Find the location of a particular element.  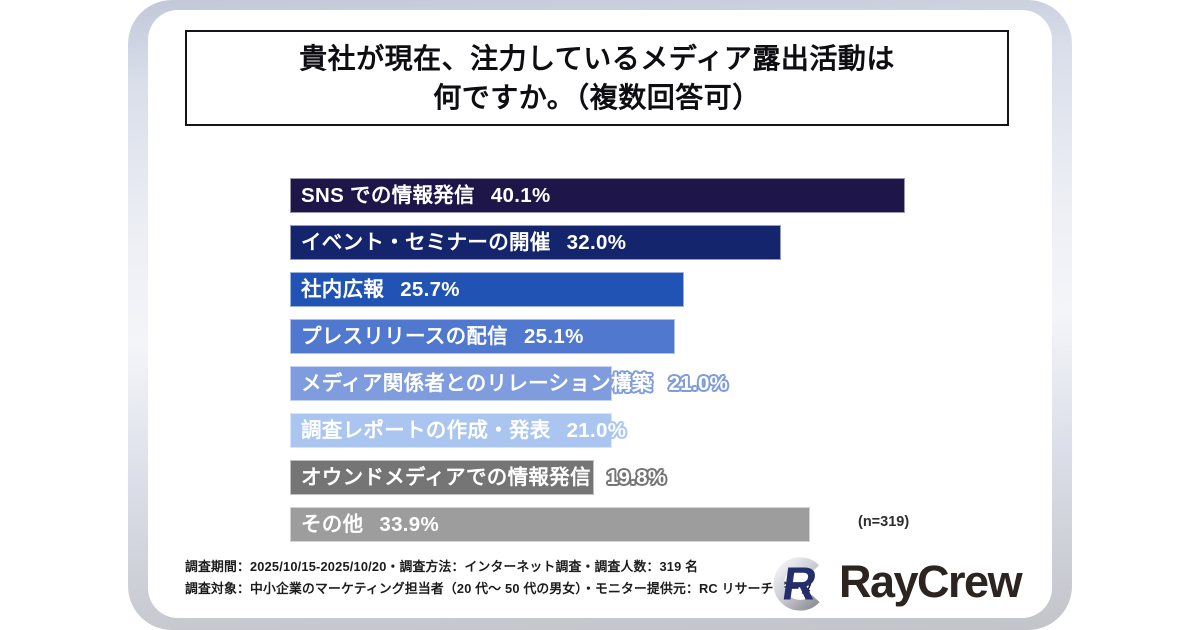

bar-label: その他 33.9% is located at coordinates (370, 524).